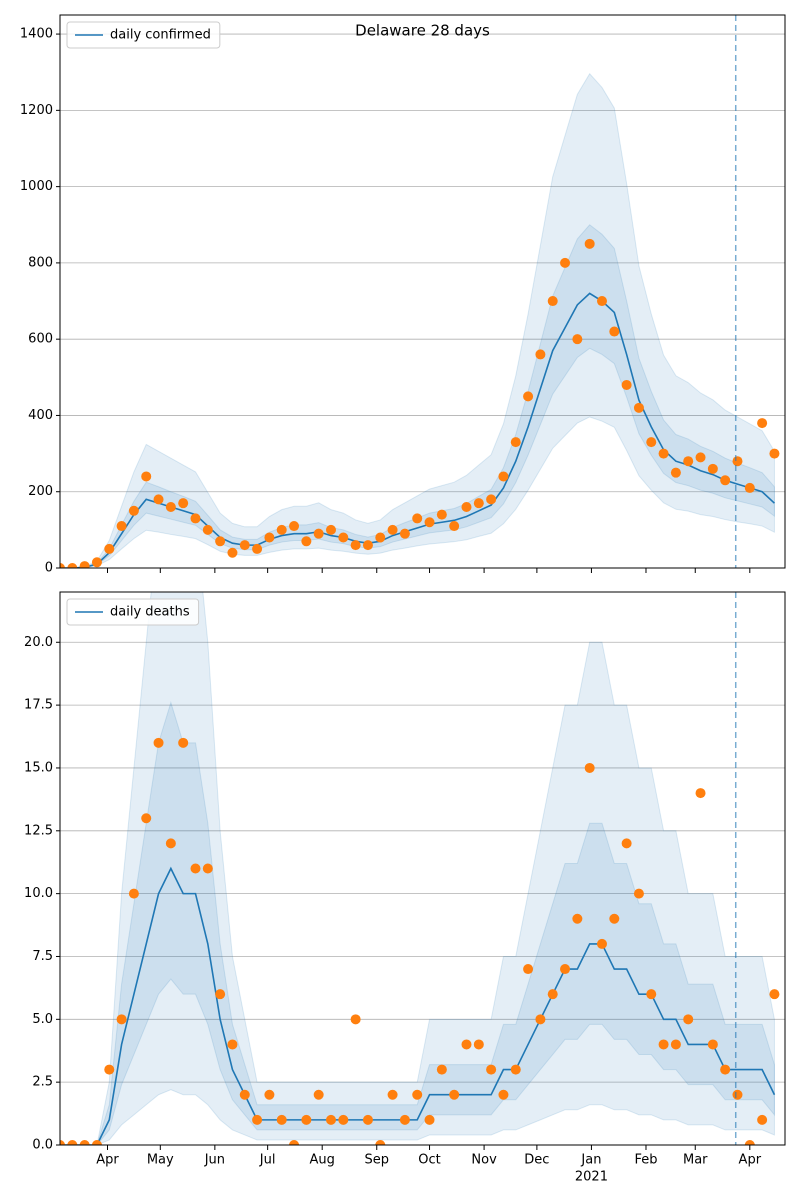 This screenshot has width=800, height=1200. I want to click on x-tick-label: May, so click(160, 1160).